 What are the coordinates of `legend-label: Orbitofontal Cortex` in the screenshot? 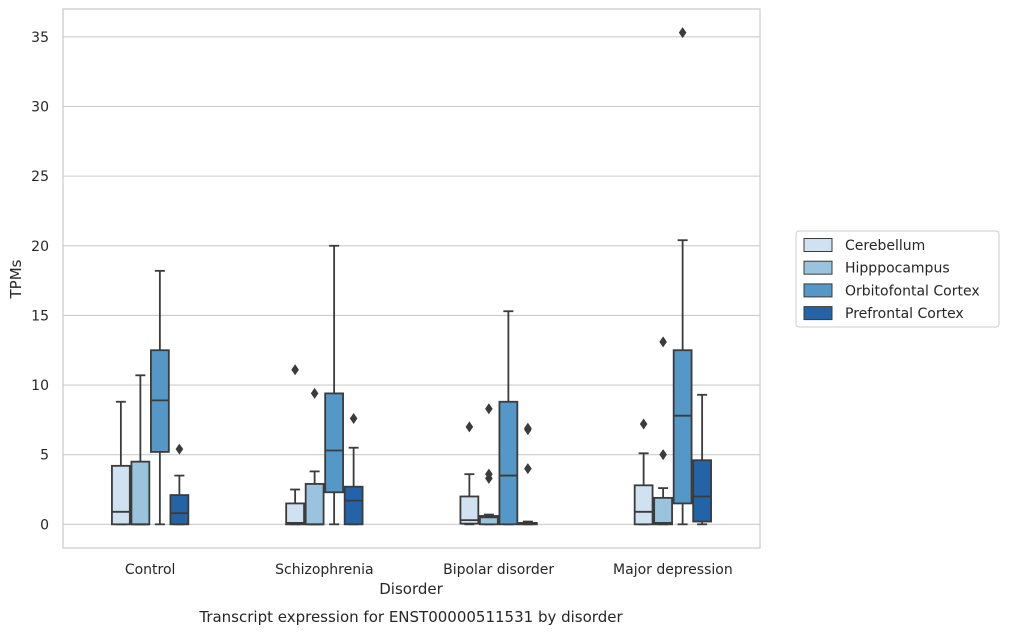 It's located at (912, 291).